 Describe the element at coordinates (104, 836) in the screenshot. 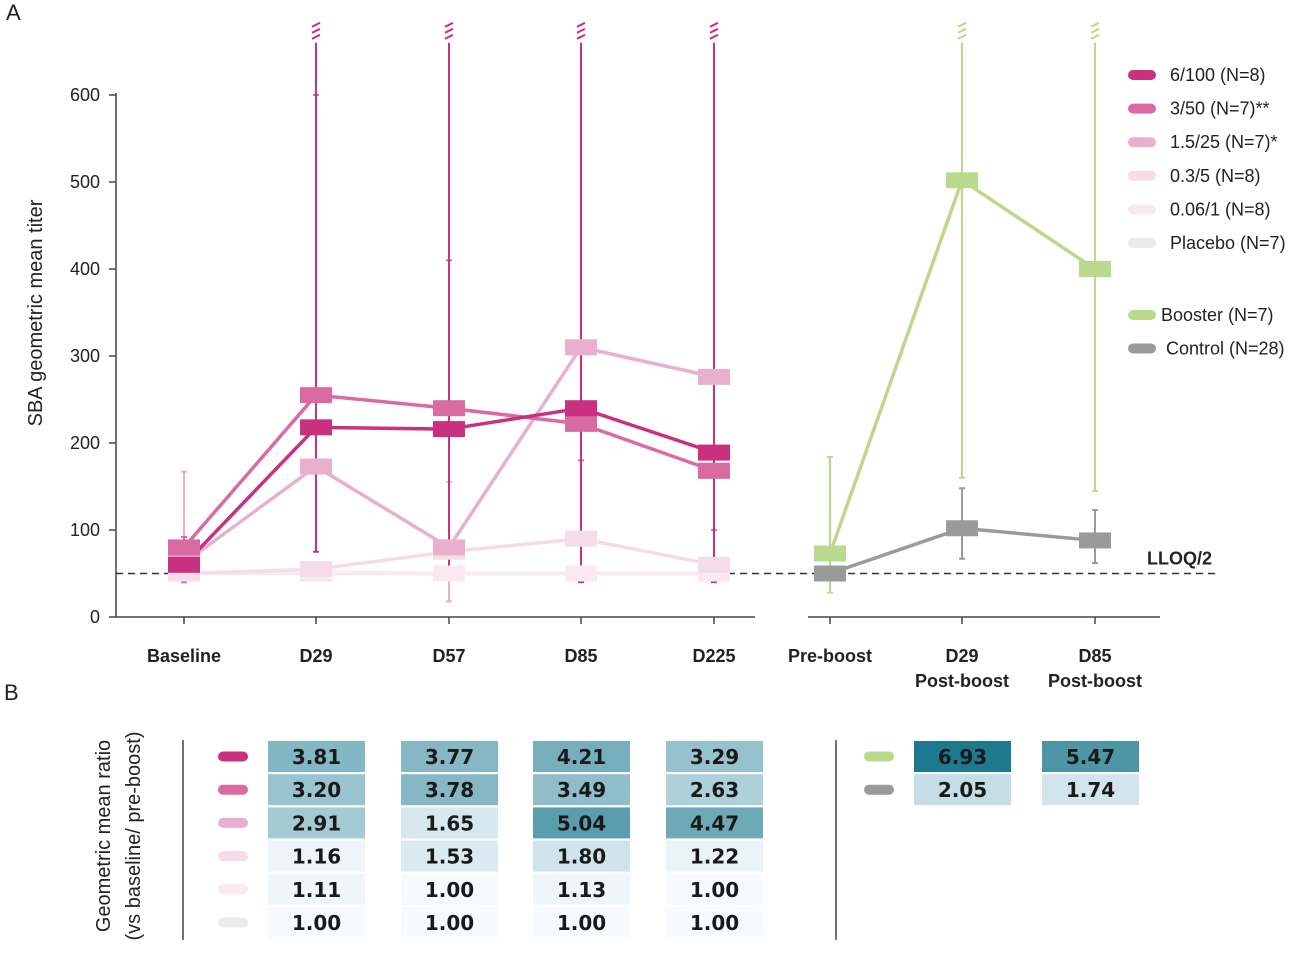

I see `table-y-title: Geometric mean ratio` at that location.